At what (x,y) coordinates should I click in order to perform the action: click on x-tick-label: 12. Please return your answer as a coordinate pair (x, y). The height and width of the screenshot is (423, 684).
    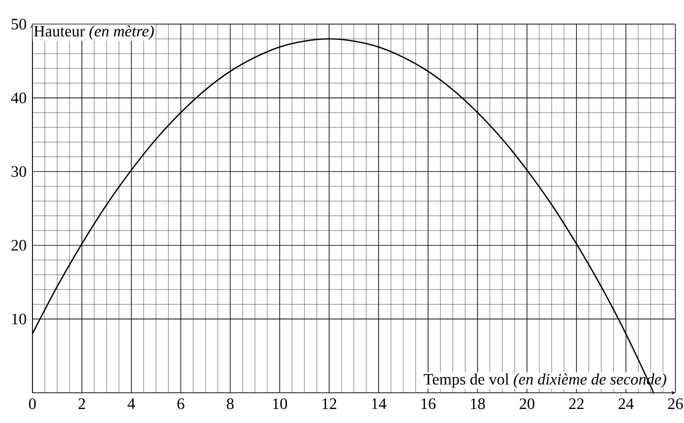
    Looking at the image, I should click on (329, 403).